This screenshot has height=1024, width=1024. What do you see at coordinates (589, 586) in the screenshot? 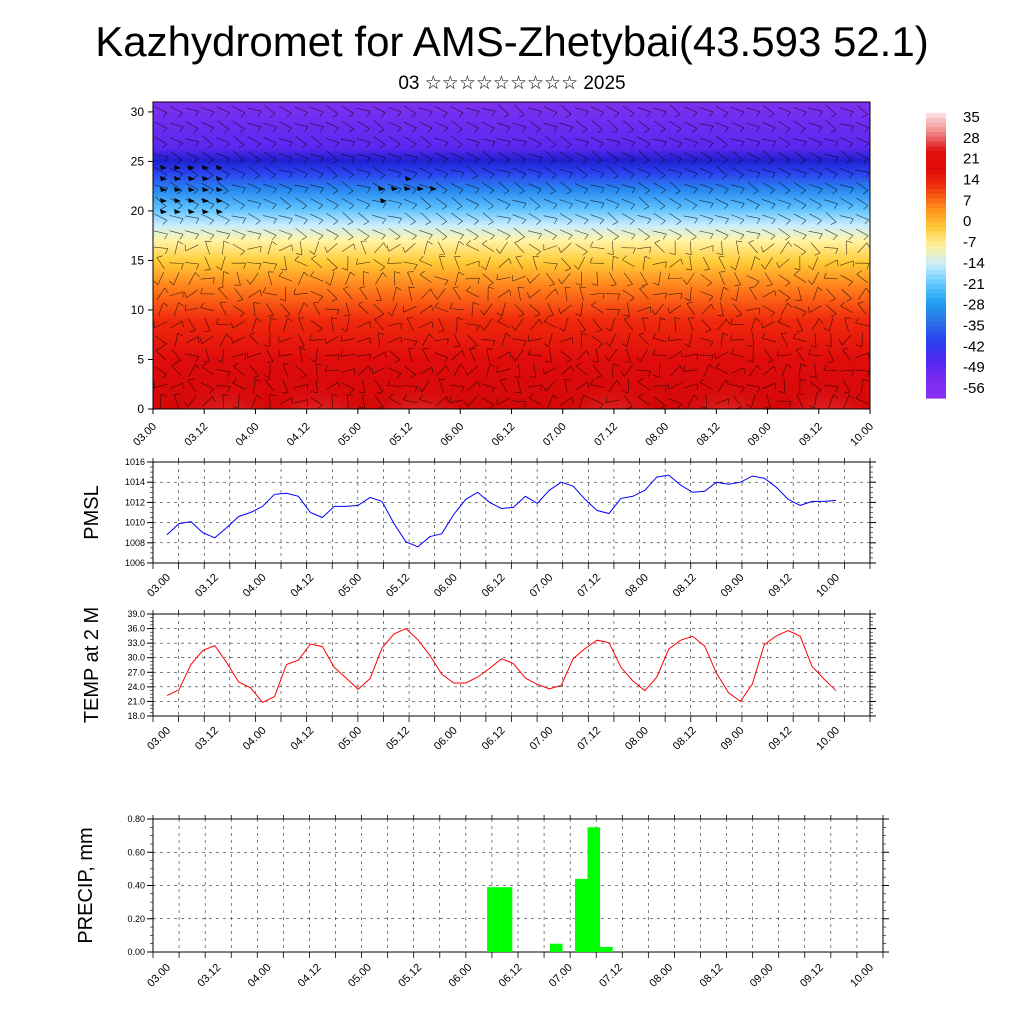
I see `pmsl-panel-x-tick-label: 07.12` at bounding box center [589, 586].